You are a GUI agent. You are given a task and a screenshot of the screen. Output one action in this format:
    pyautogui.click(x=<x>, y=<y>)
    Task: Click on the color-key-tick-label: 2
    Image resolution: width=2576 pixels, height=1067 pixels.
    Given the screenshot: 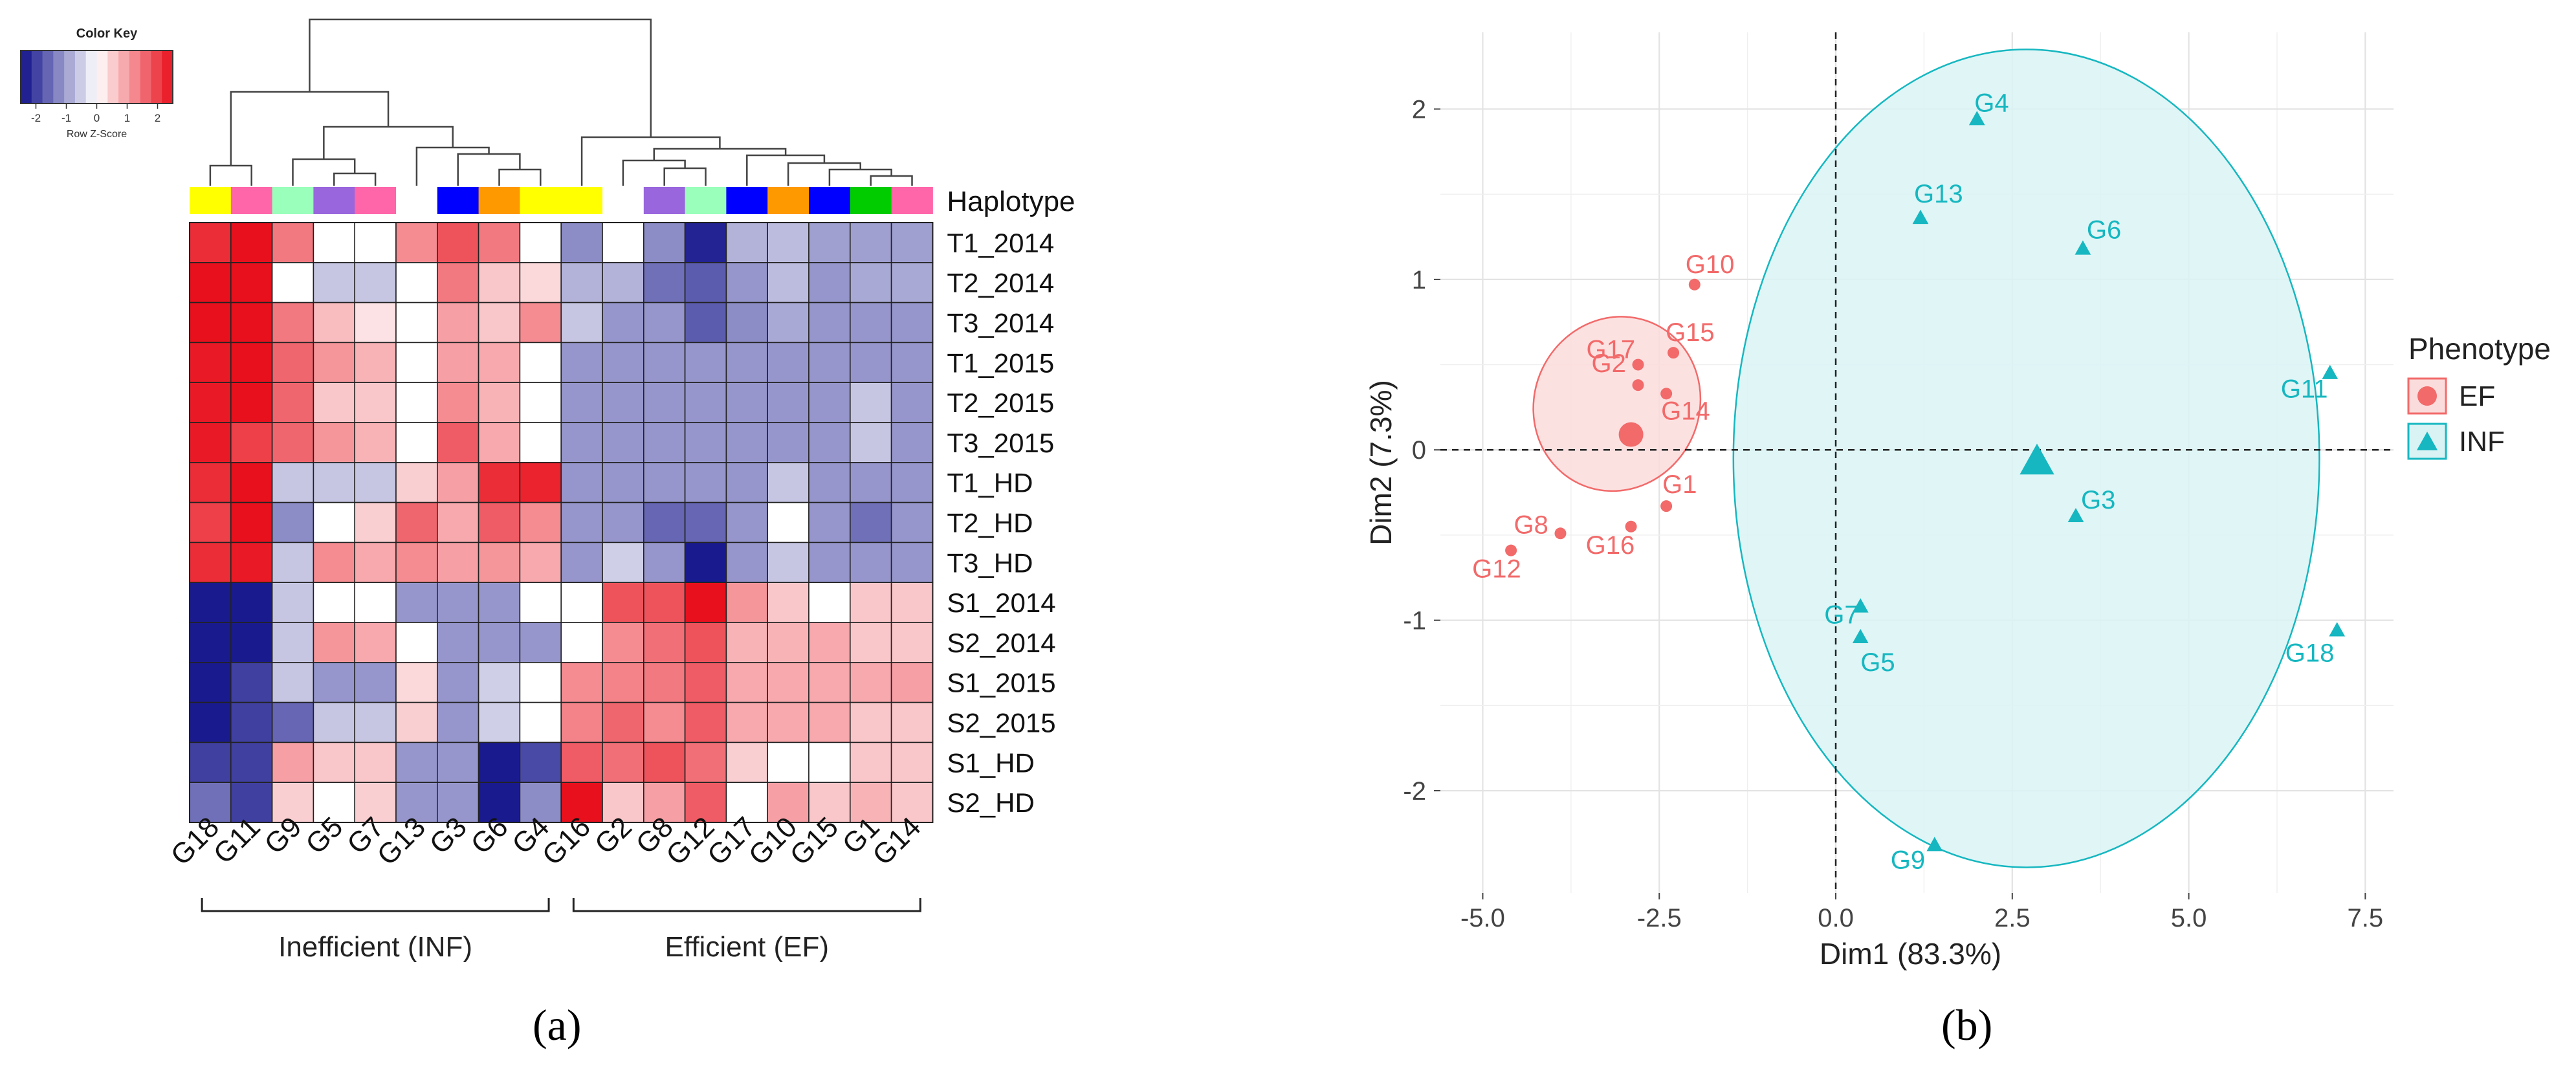 What is the action you would take?
    pyautogui.click(x=157, y=118)
    